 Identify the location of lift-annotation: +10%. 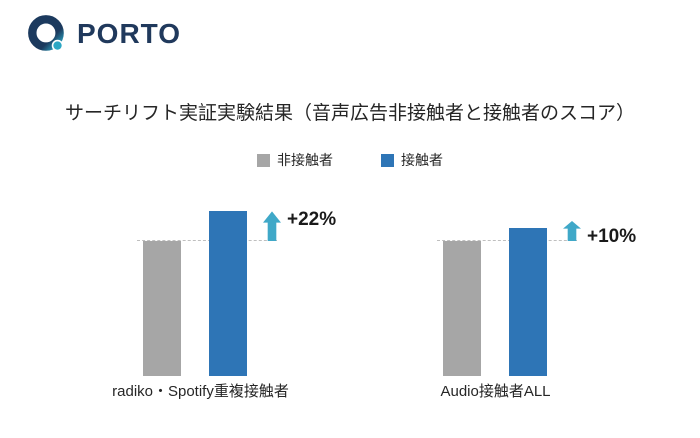
(612, 236).